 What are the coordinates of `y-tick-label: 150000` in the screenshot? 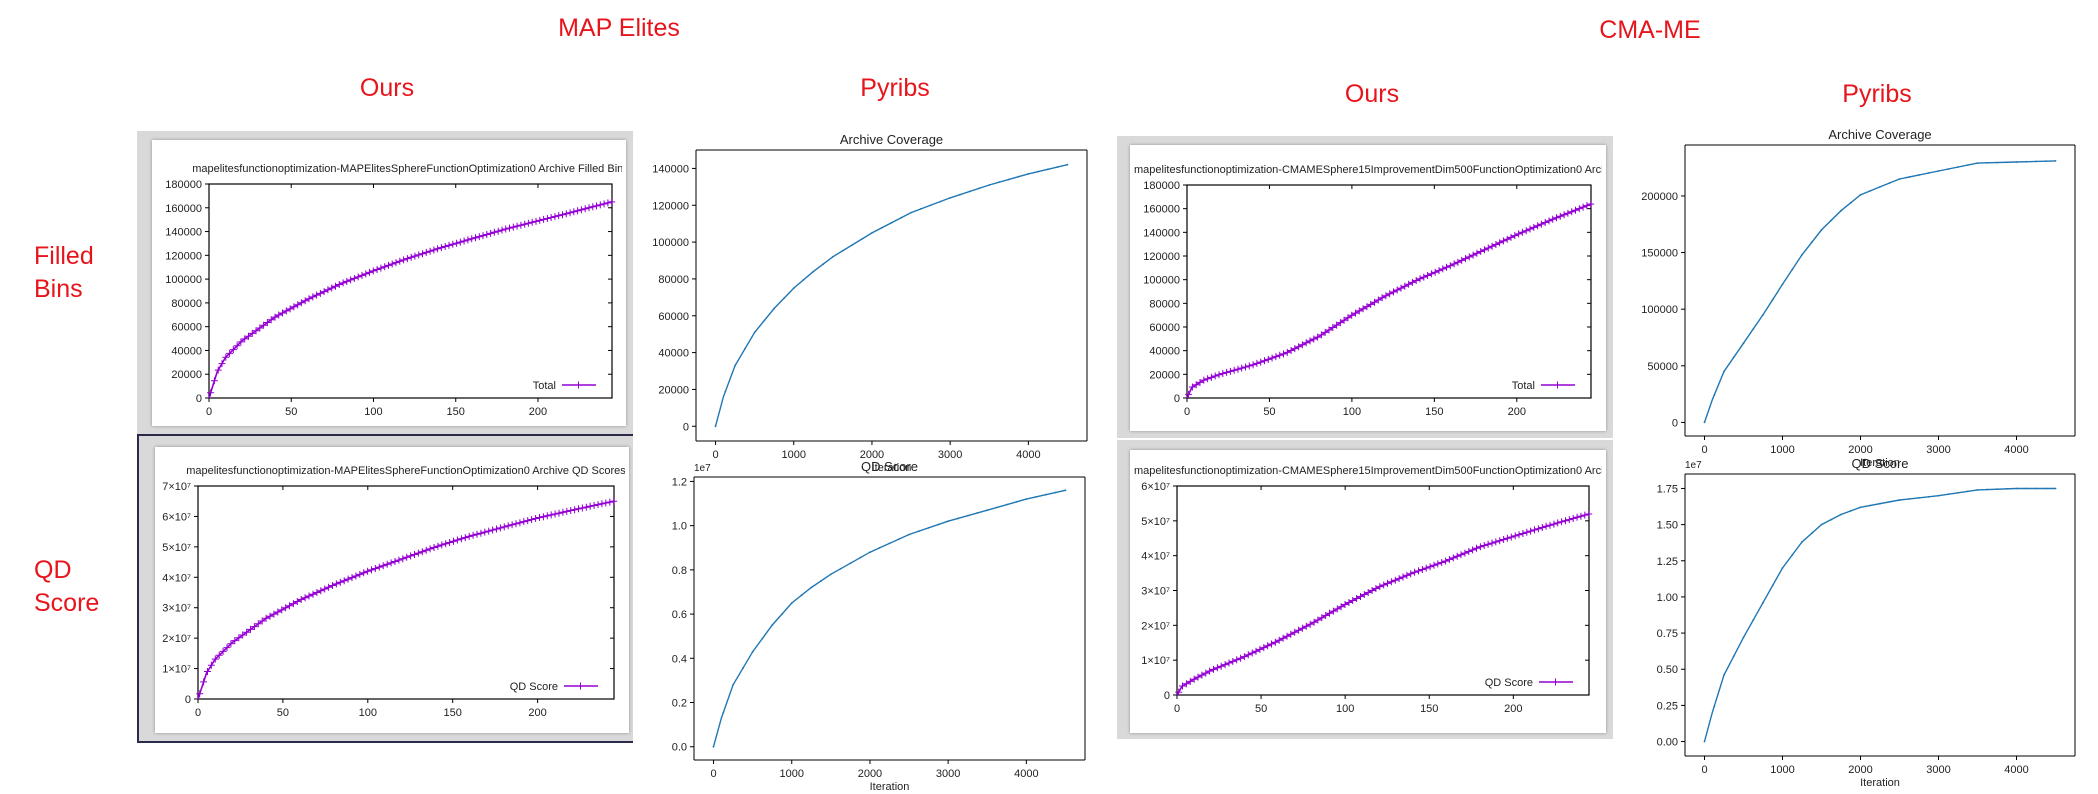 It's located at (1659, 254).